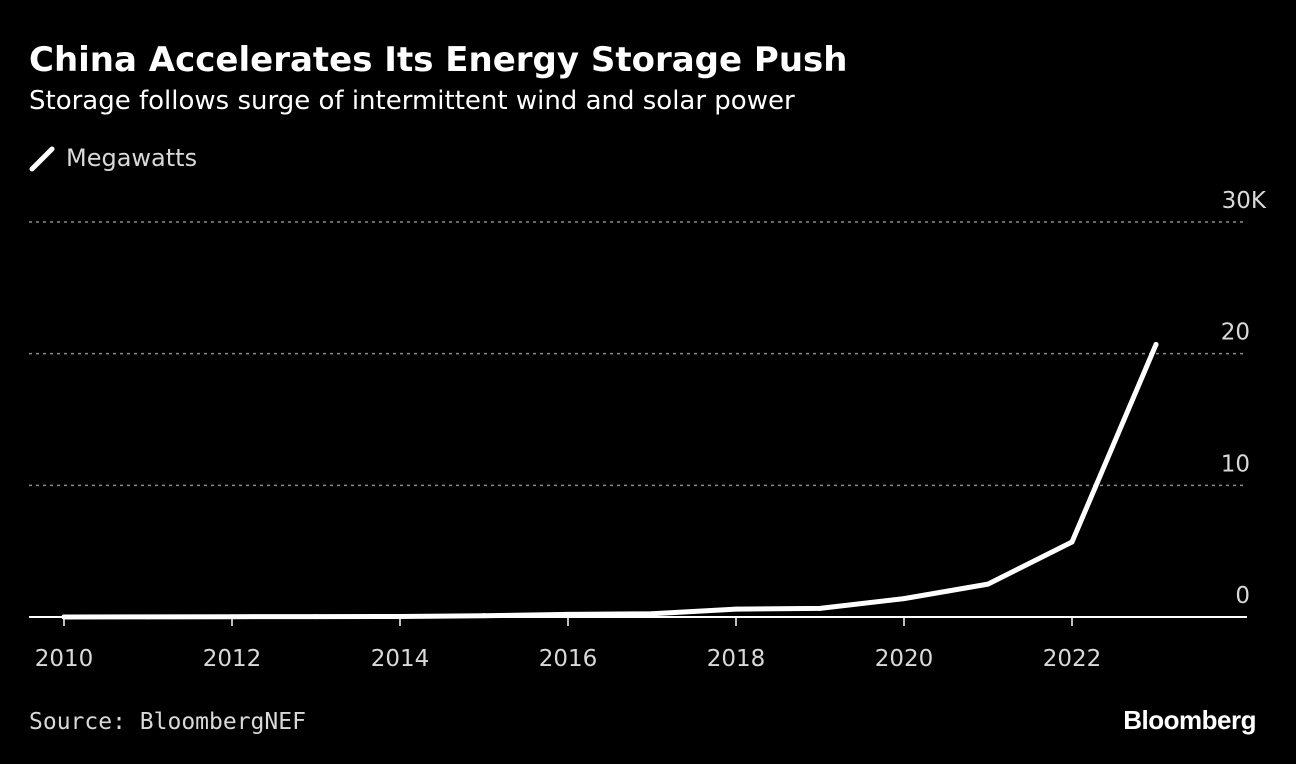 The height and width of the screenshot is (764, 1296). What do you see at coordinates (1242, 596) in the screenshot?
I see `y-tick-label: 0` at bounding box center [1242, 596].